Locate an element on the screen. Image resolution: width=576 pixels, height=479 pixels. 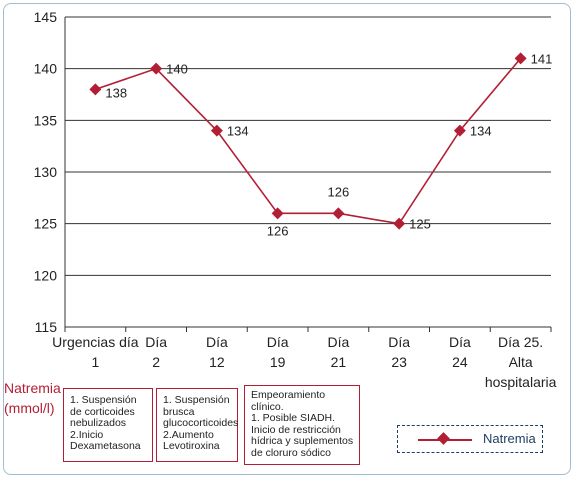
x-tick-label: Día 12 is located at coordinates (217, 352).